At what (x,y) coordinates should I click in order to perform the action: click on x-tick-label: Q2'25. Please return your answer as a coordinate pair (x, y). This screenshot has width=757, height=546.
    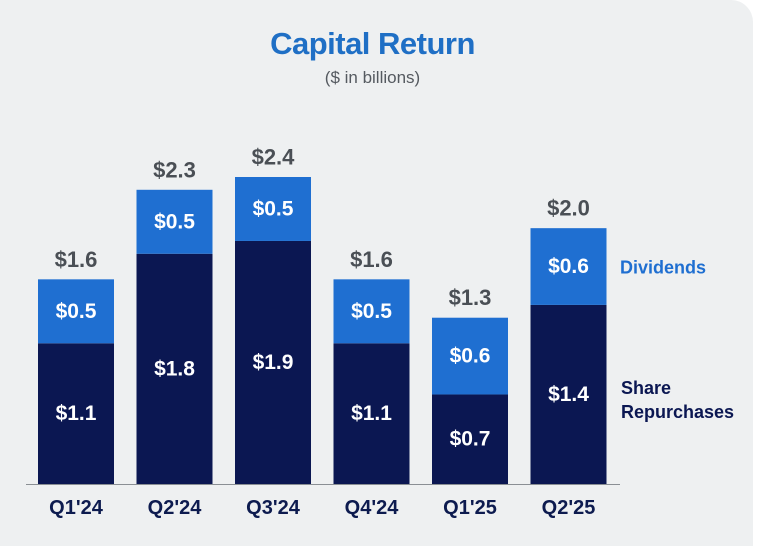
    Looking at the image, I should click on (569, 508).